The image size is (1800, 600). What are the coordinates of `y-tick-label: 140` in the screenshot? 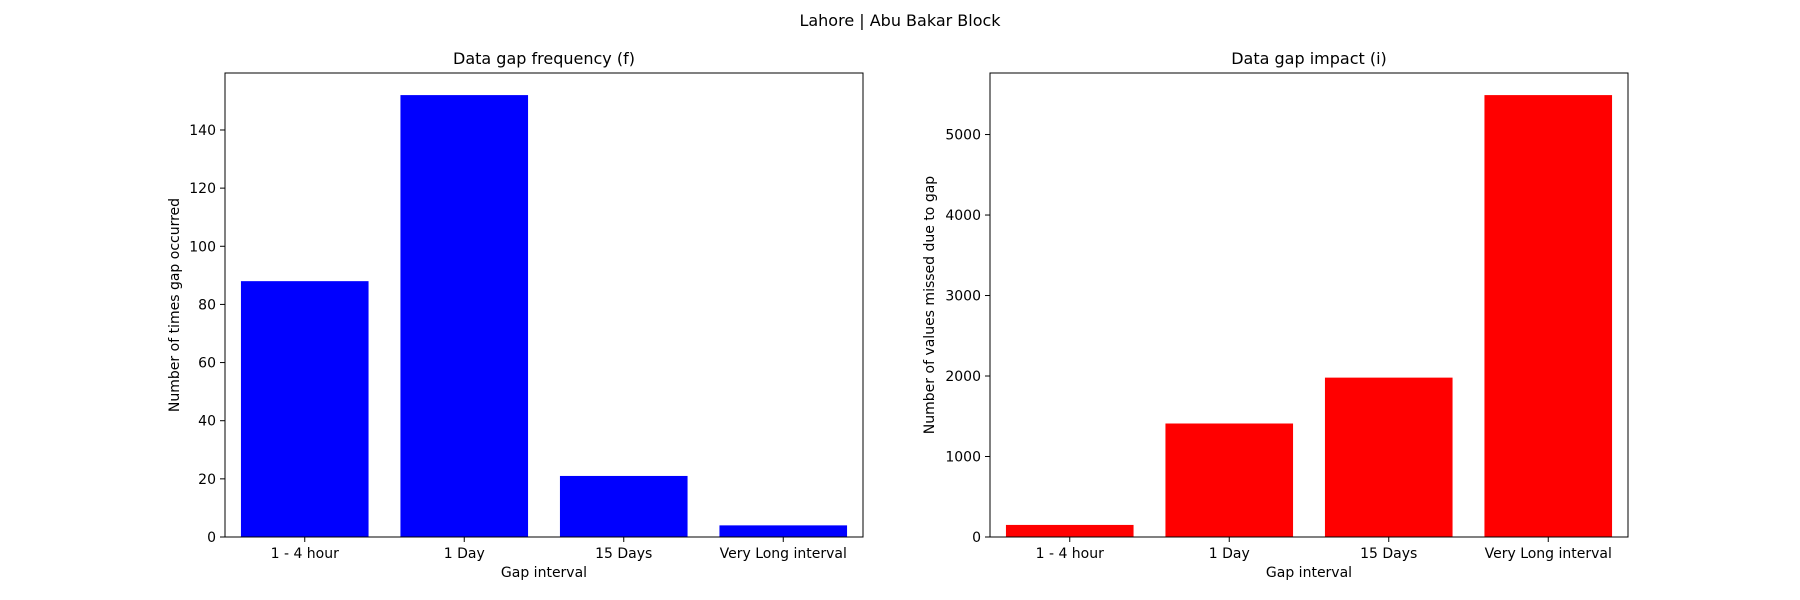 It's located at (202, 131).